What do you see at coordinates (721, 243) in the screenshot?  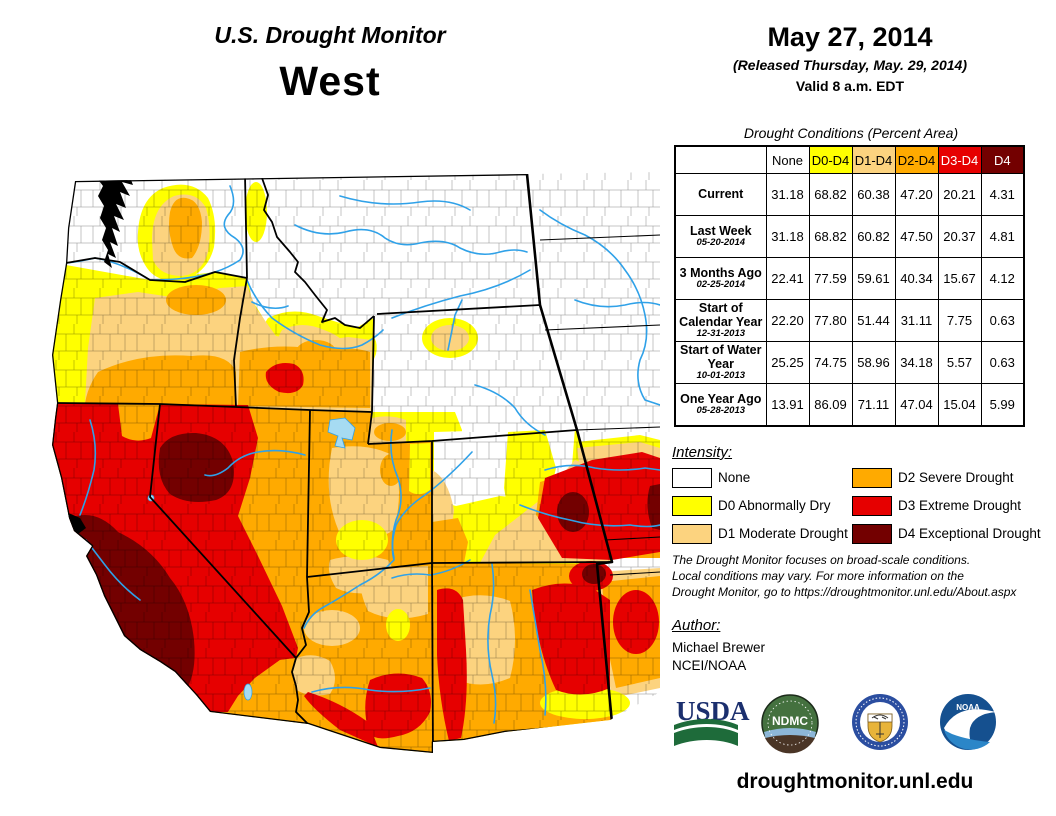 I see `row-date: 05-20-2014` at bounding box center [721, 243].